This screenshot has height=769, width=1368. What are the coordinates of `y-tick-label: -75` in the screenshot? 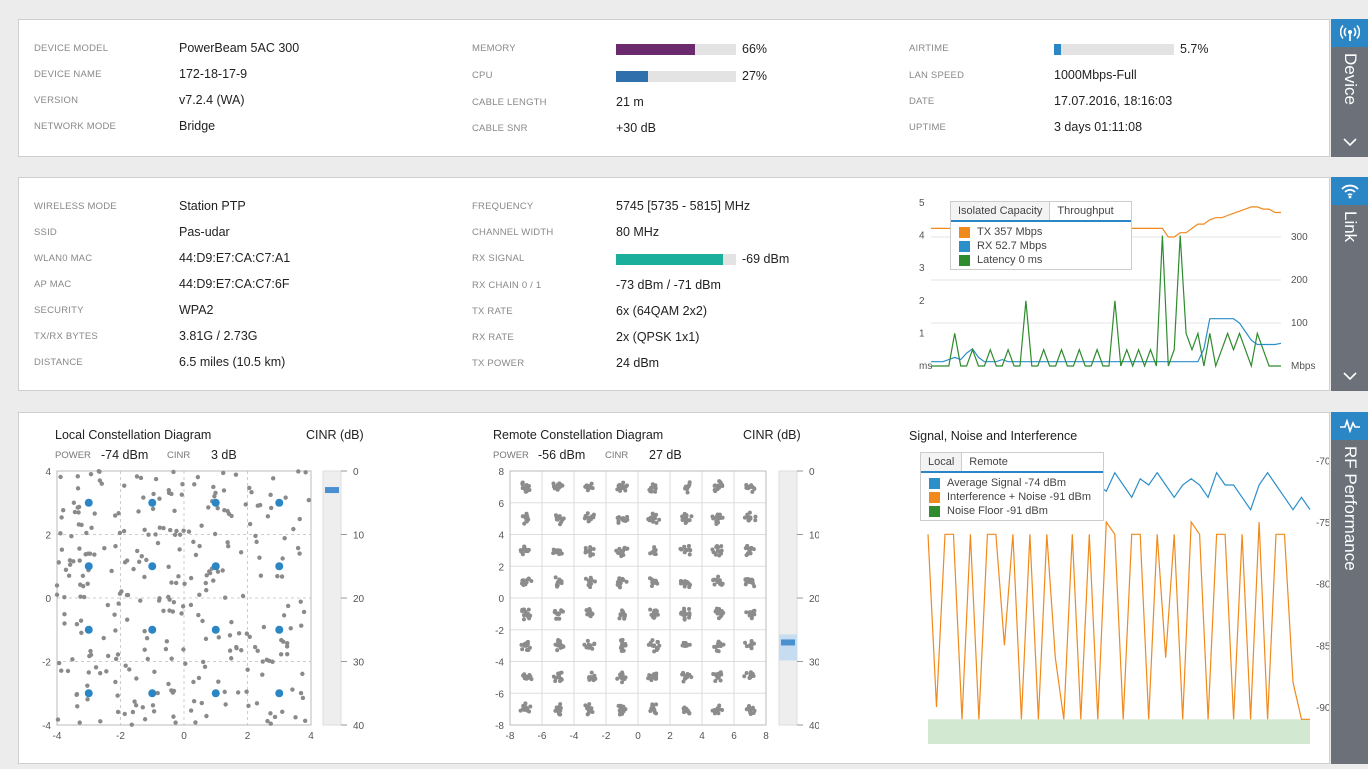 It's located at (1322, 523).